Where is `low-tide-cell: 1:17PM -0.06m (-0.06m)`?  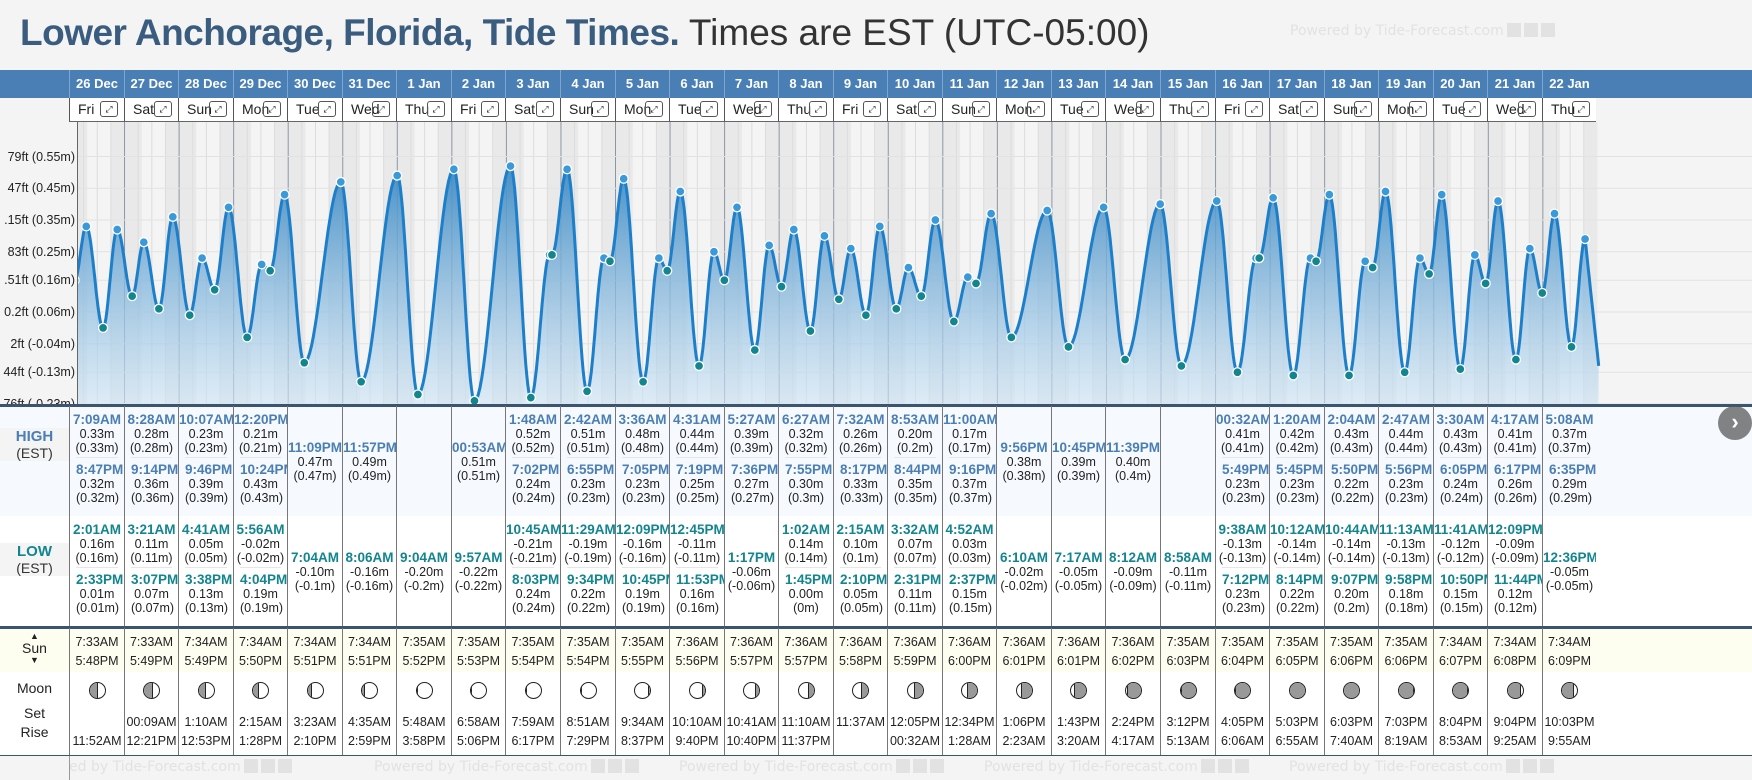
low-tide-cell: 1:17PM -0.06m (-0.06m) is located at coordinates (751, 571).